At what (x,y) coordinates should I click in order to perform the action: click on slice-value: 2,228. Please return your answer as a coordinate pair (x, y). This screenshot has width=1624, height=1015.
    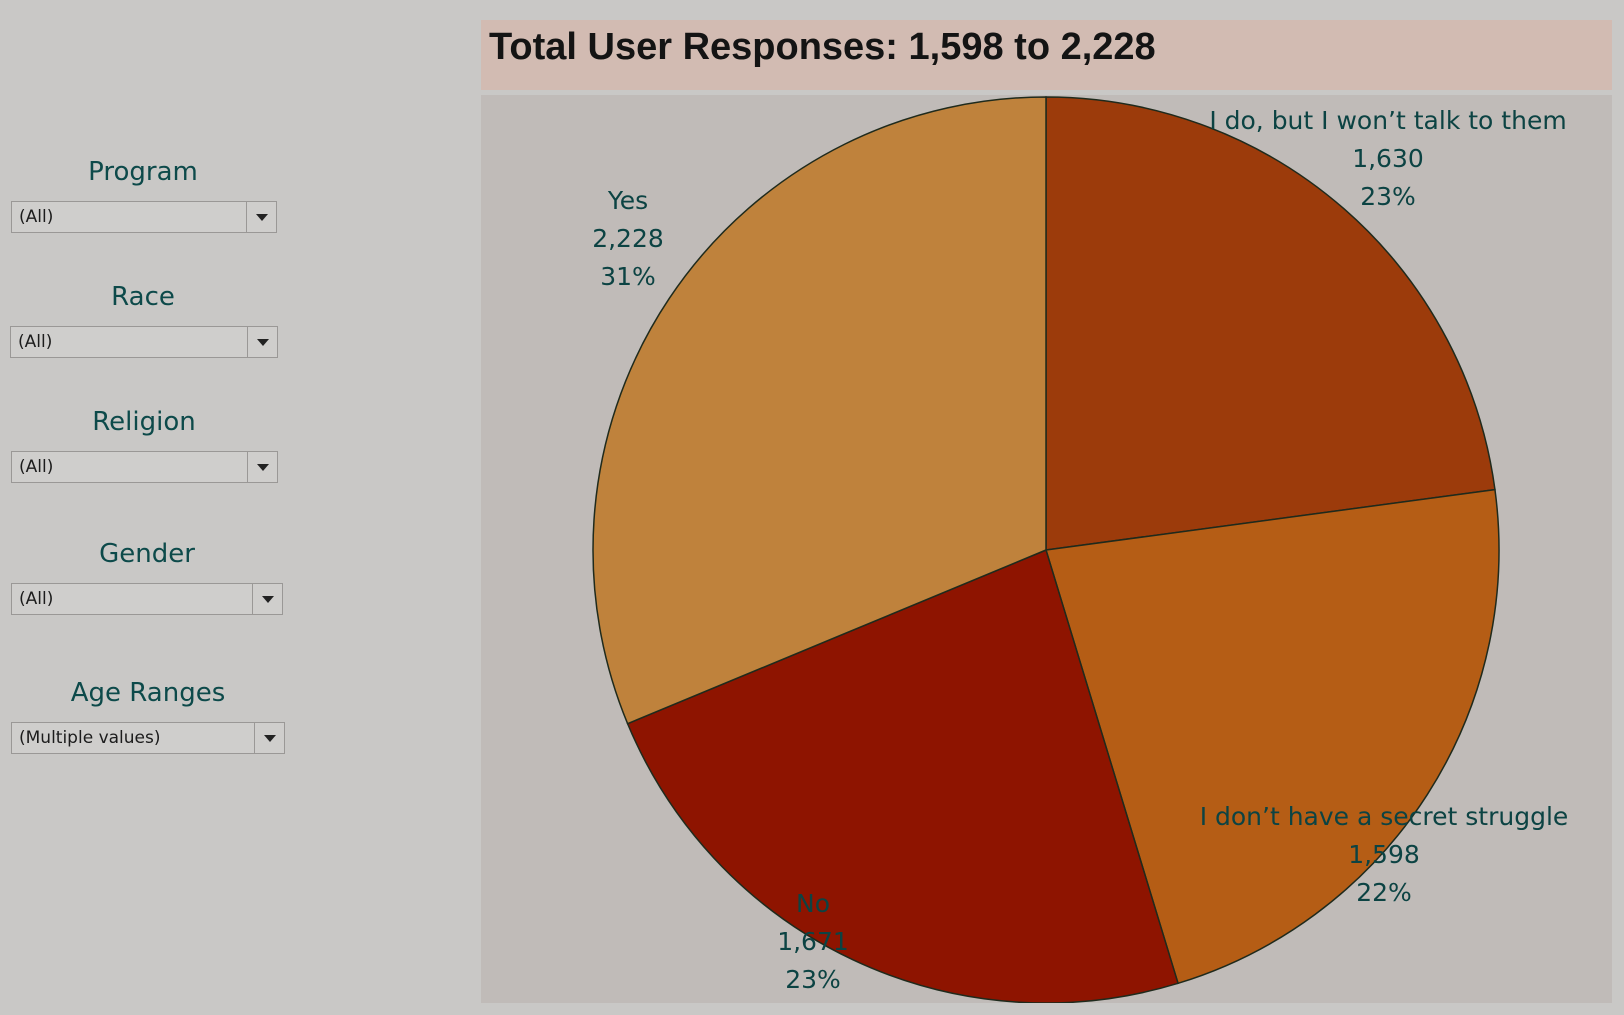
    Looking at the image, I should click on (628, 238).